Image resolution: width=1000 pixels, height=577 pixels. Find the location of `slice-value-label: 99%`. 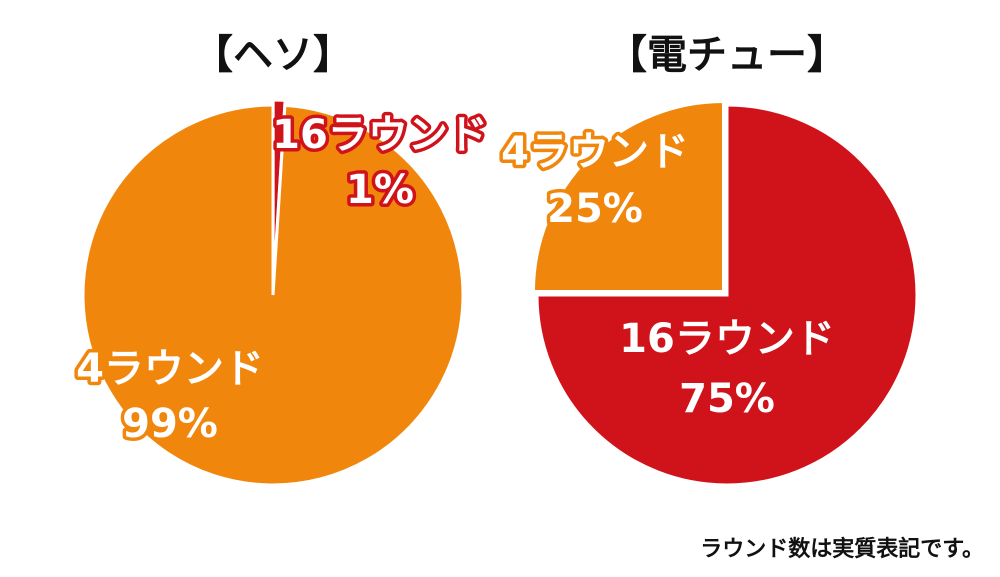

slice-value-label: 99% is located at coordinates (170, 424).